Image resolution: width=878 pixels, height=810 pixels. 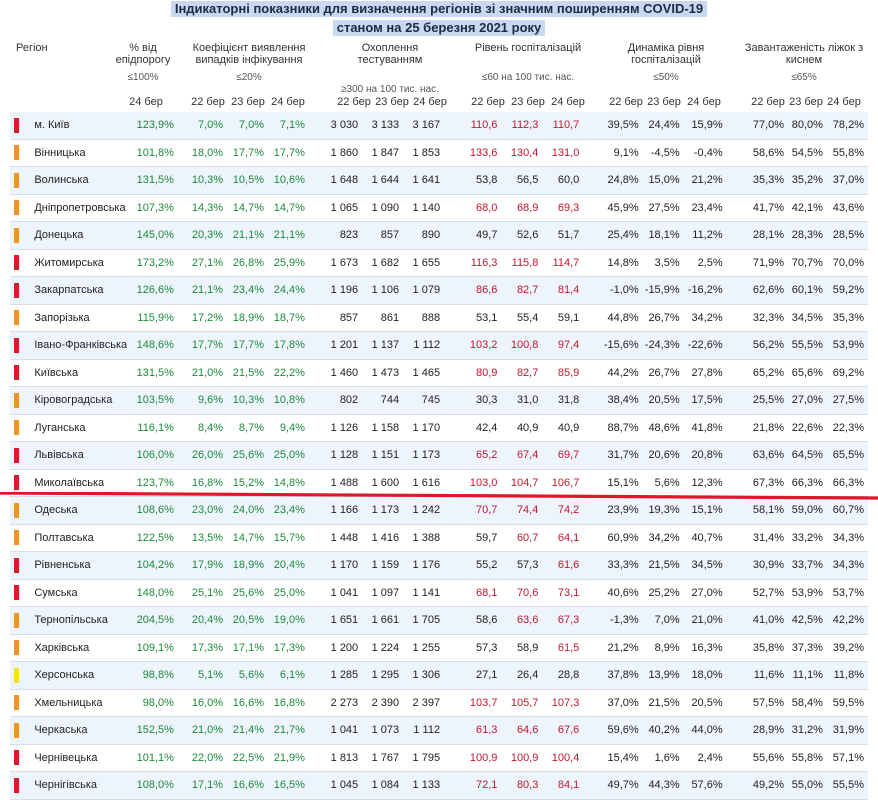 What do you see at coordinates (152, 648) in the screenshot?
I see `pct-threshold-cell: 109,1%` at bounding box center [152, 648].